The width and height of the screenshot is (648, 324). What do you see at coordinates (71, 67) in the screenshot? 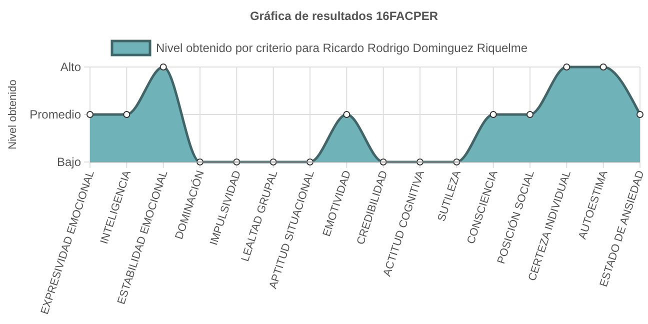
I see `text: Alto` at bounding box center [71, 67].